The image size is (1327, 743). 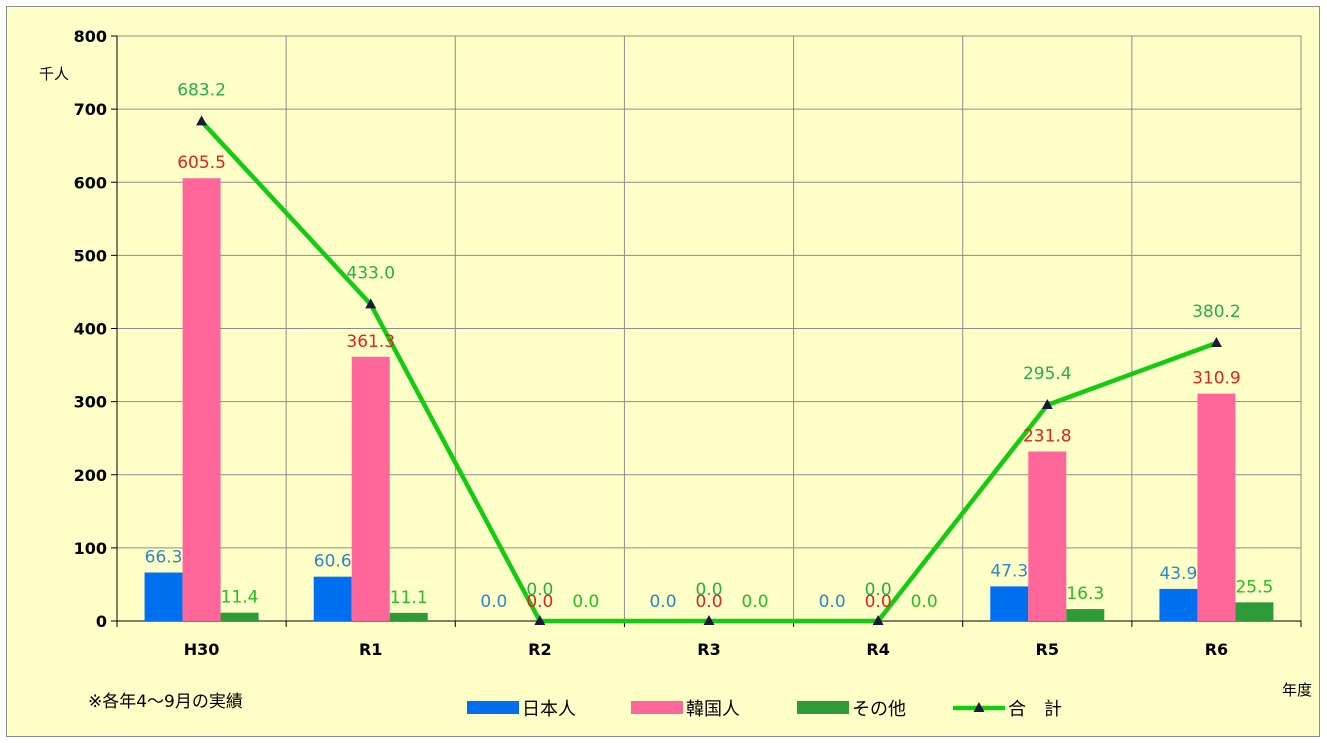 What do you see at coordinates (90, 109) in the screenshot?
I see `y-tick-label: 700` at bounding box center [90, 109].